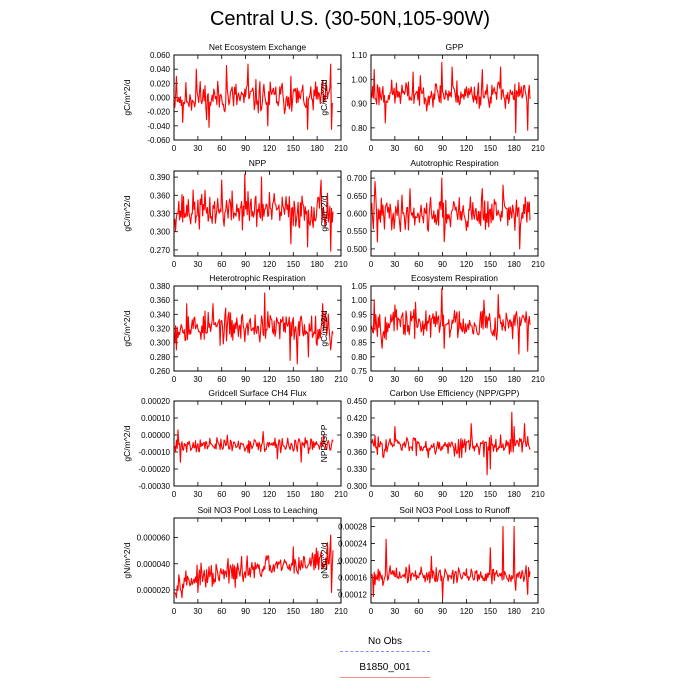 Image resolution: width=700 pixels, height=700 pixels. I want to click on y-tick-label: 0.420, so click(357, 418).